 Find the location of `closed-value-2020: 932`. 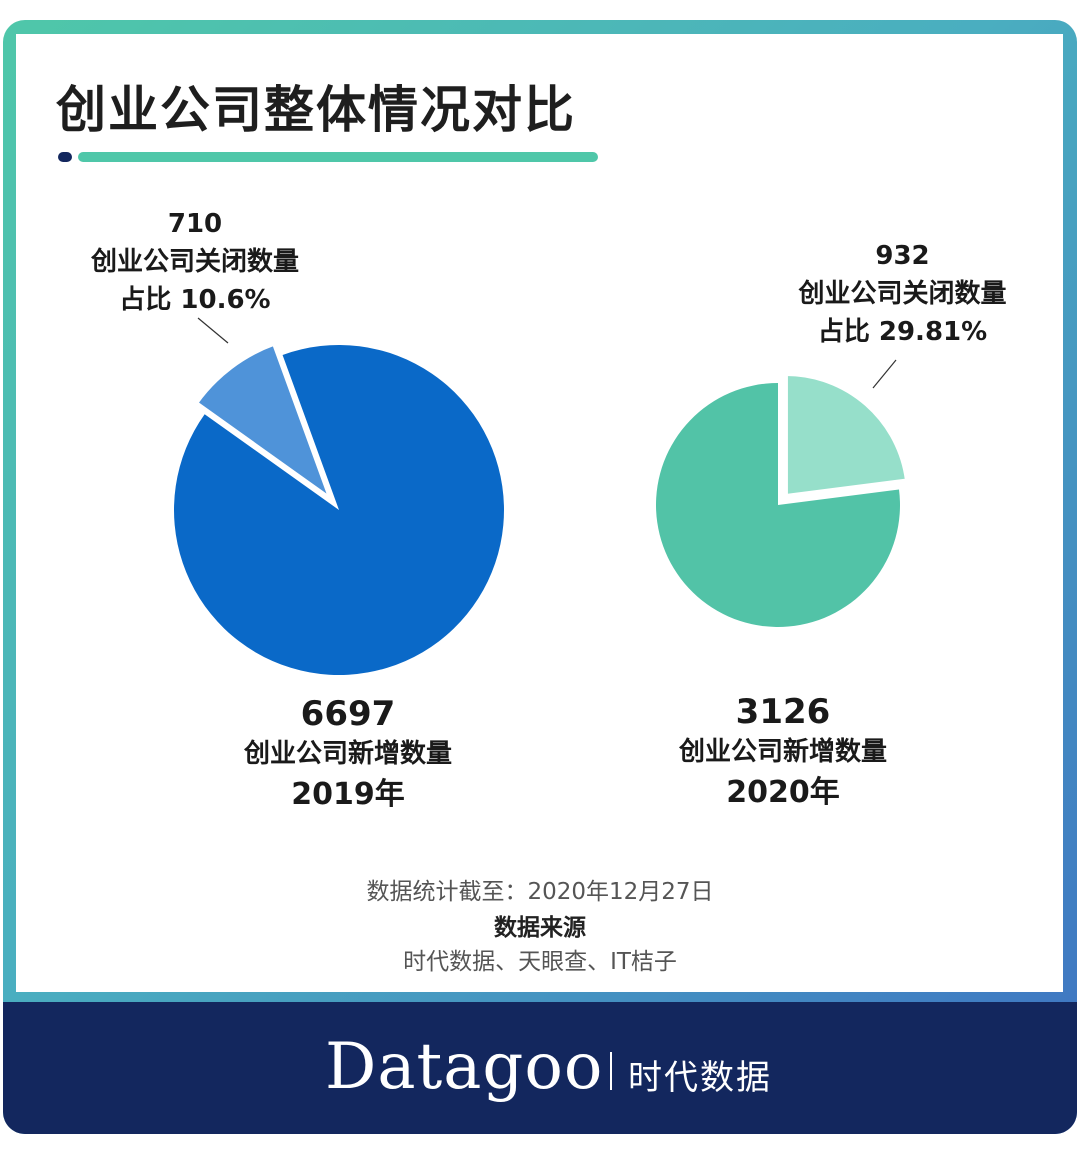

closed-value-2020: 932 is located at coordinates (902, 256).